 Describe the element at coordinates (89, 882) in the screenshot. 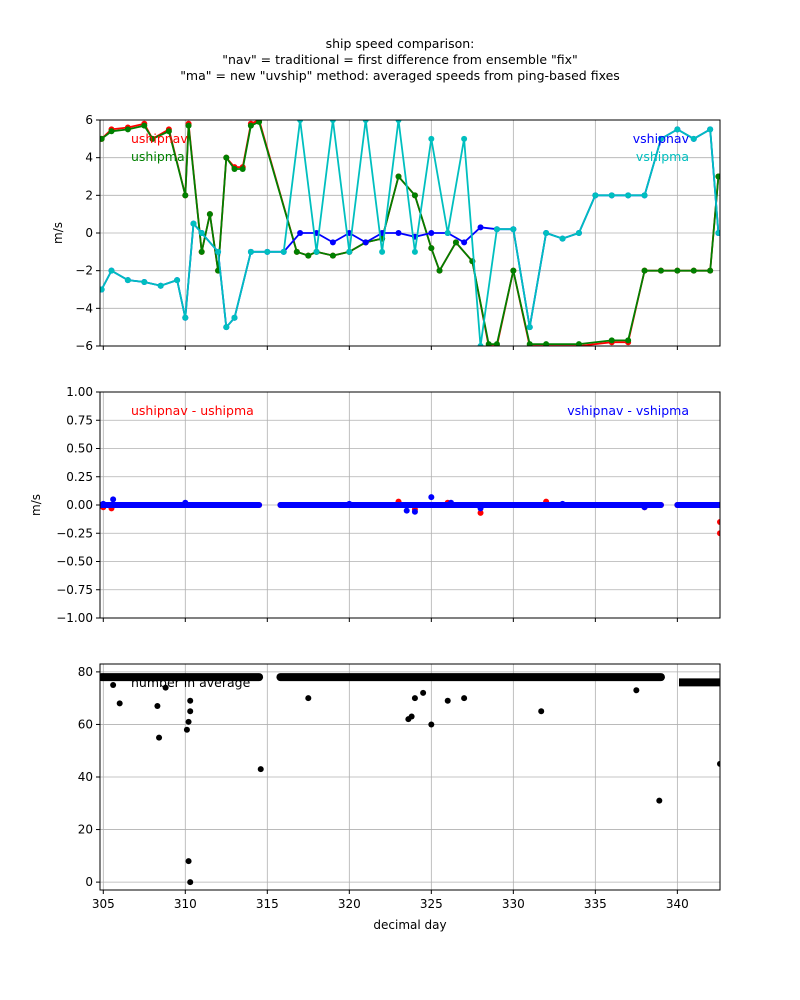

I see `y-tick-label: 0` at that location.